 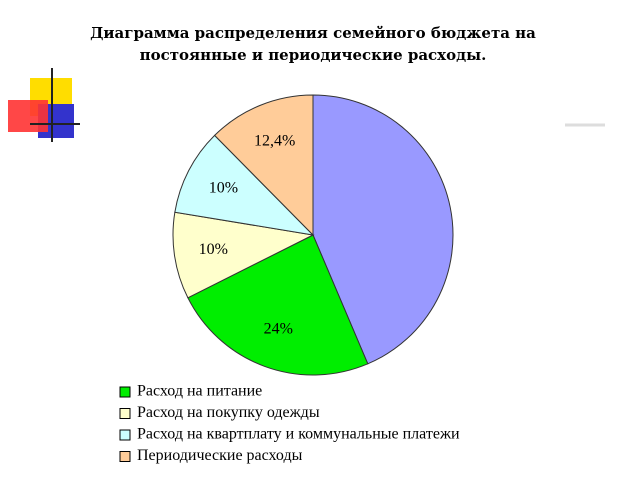 I want to click on legend-label: Расход на питание, so click(x=199, y=391).